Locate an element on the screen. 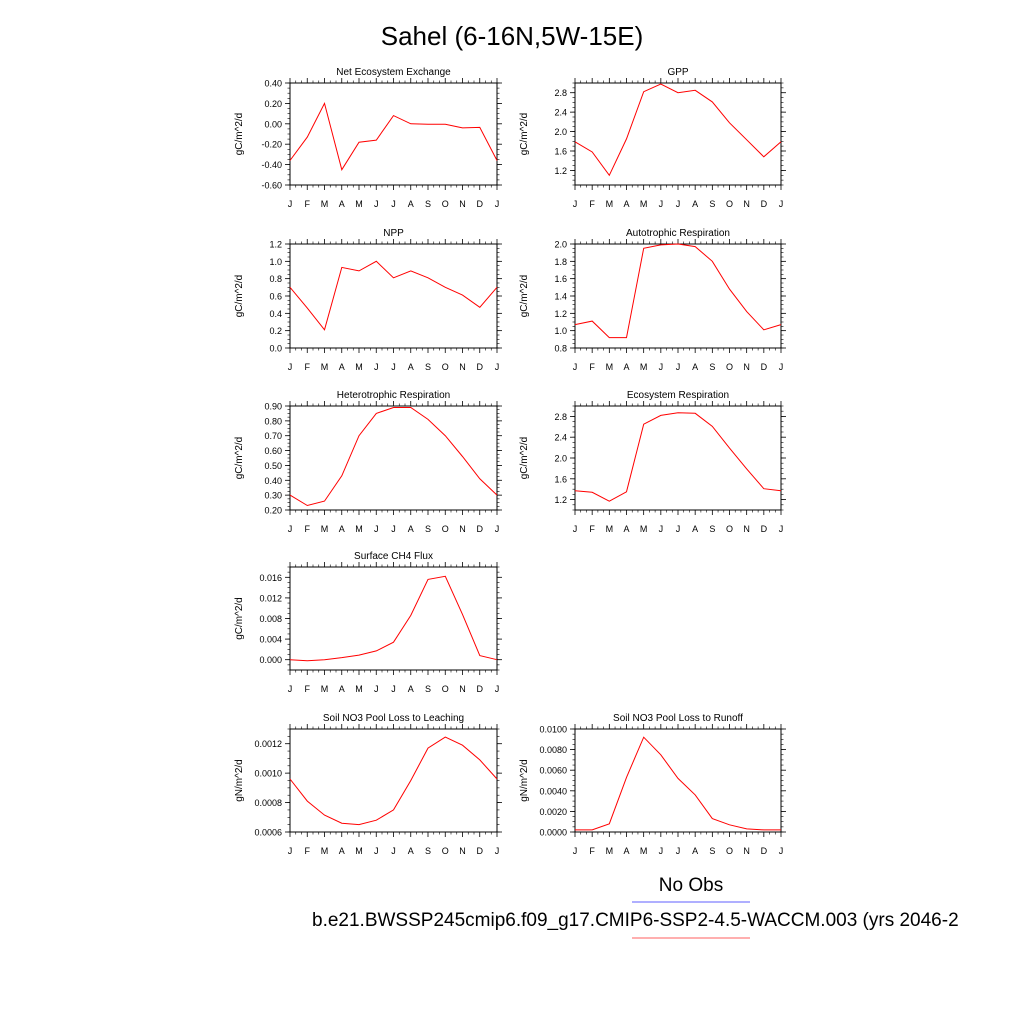 The height and width of the screenshot is (1024, 1024). y-tick-label: 1.0 is located at coordinates (560, 331).